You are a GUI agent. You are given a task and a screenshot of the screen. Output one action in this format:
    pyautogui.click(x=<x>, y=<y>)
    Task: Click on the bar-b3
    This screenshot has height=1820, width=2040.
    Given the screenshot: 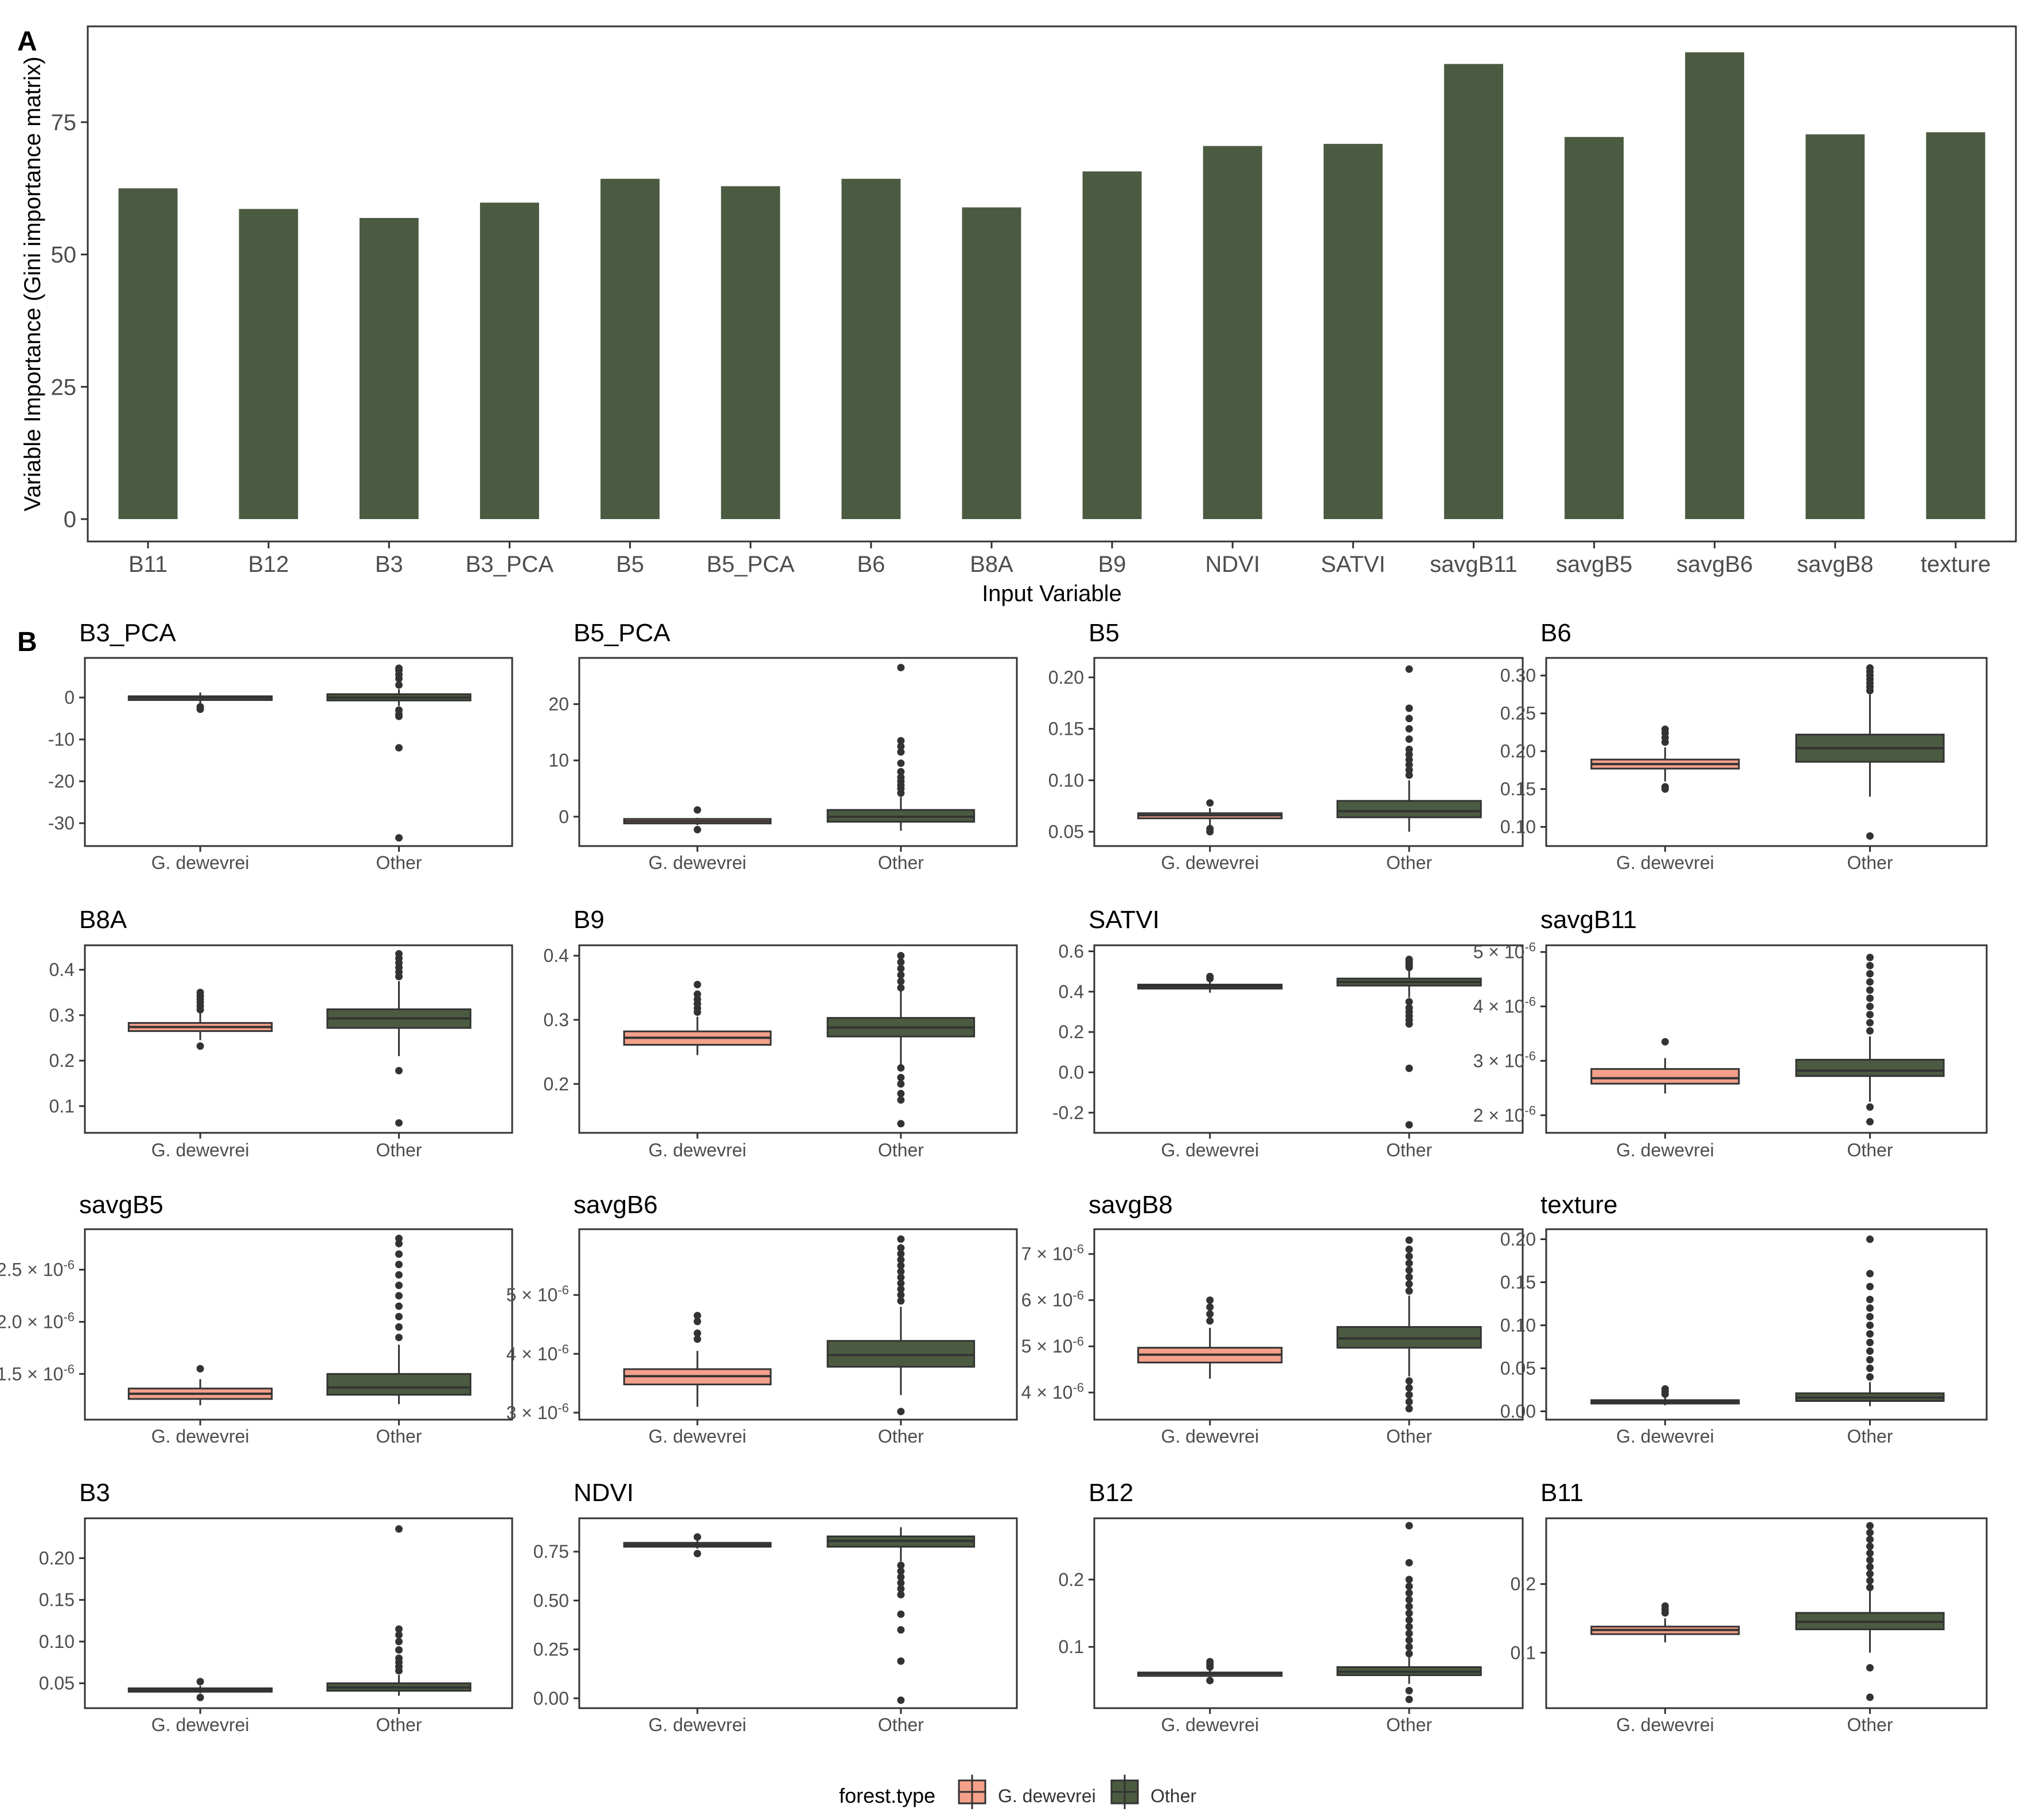 What is the action you would take?
    pyautogui.click(x=389, y=369)
    